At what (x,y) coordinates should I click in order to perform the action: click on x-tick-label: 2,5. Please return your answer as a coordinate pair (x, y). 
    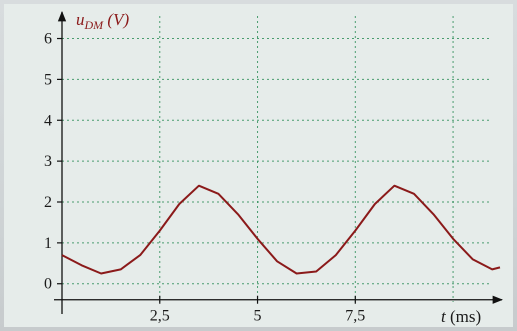
    Looking at the image, I should click on (160, 316).